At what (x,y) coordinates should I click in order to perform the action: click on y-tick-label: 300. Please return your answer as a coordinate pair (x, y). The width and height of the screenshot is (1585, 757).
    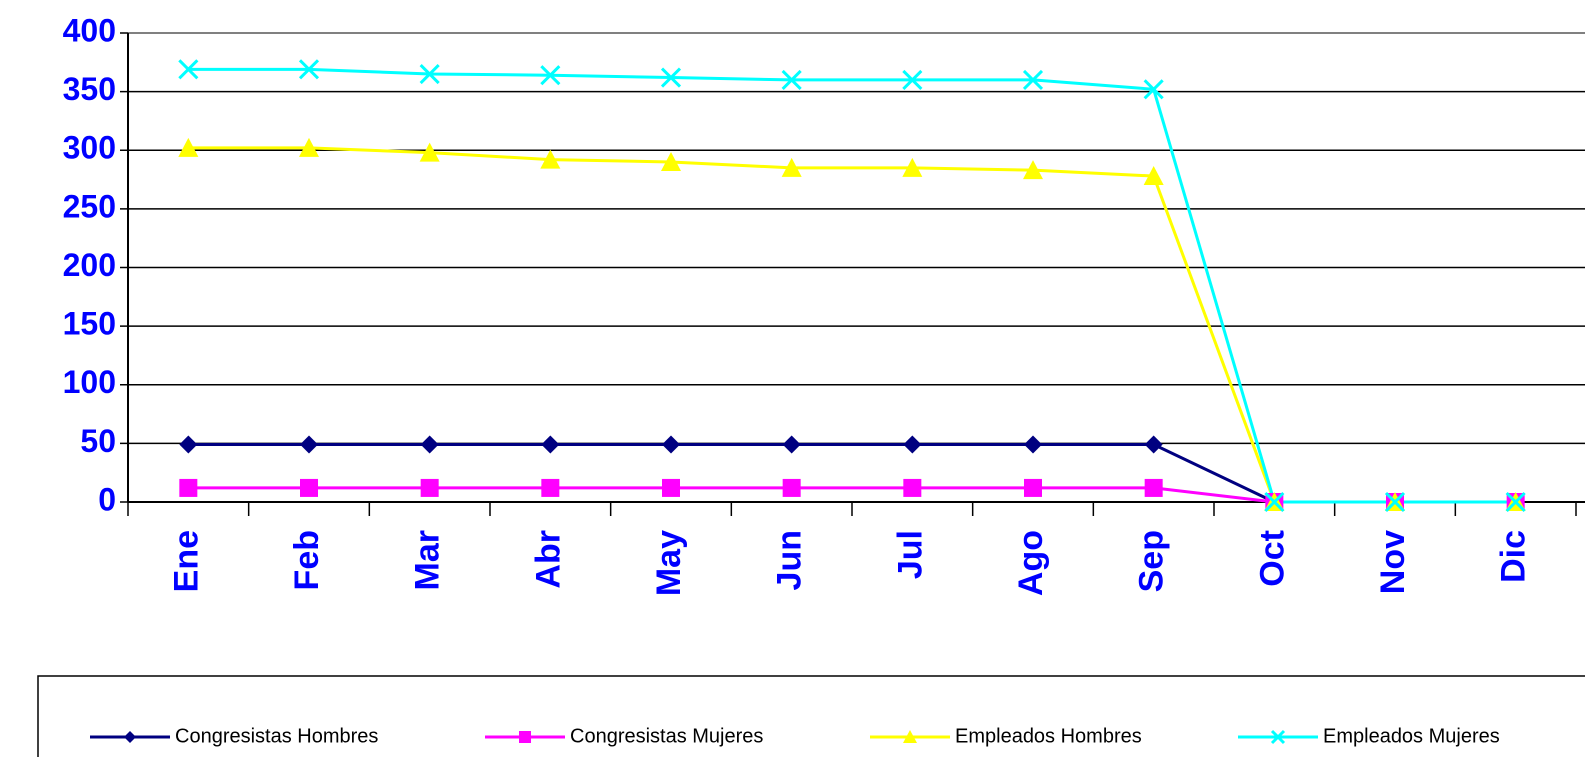
    Looking at the image, I should click on (89, 148).